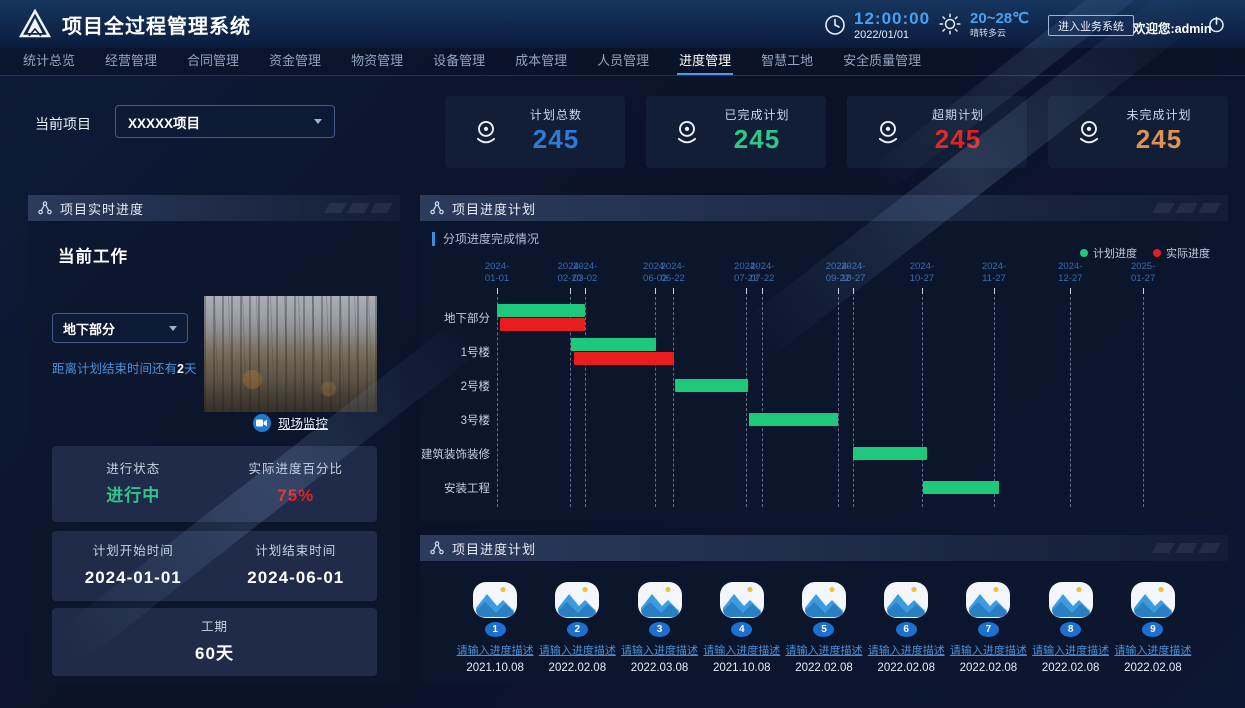 The image size is (1245, 708). What do you see at coordinates (988, 600) in the screenshot?
I see `image-mountain-icon` at bounding box center [988, 600].